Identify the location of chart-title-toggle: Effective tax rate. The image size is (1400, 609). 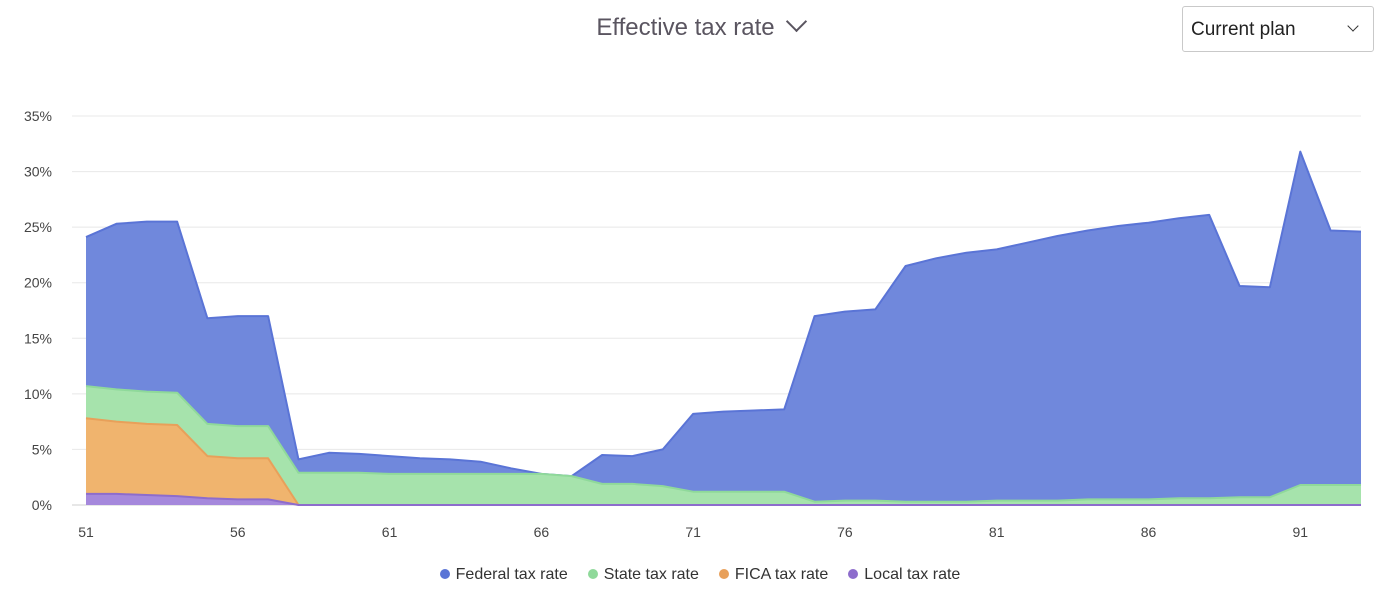
(700, 26).